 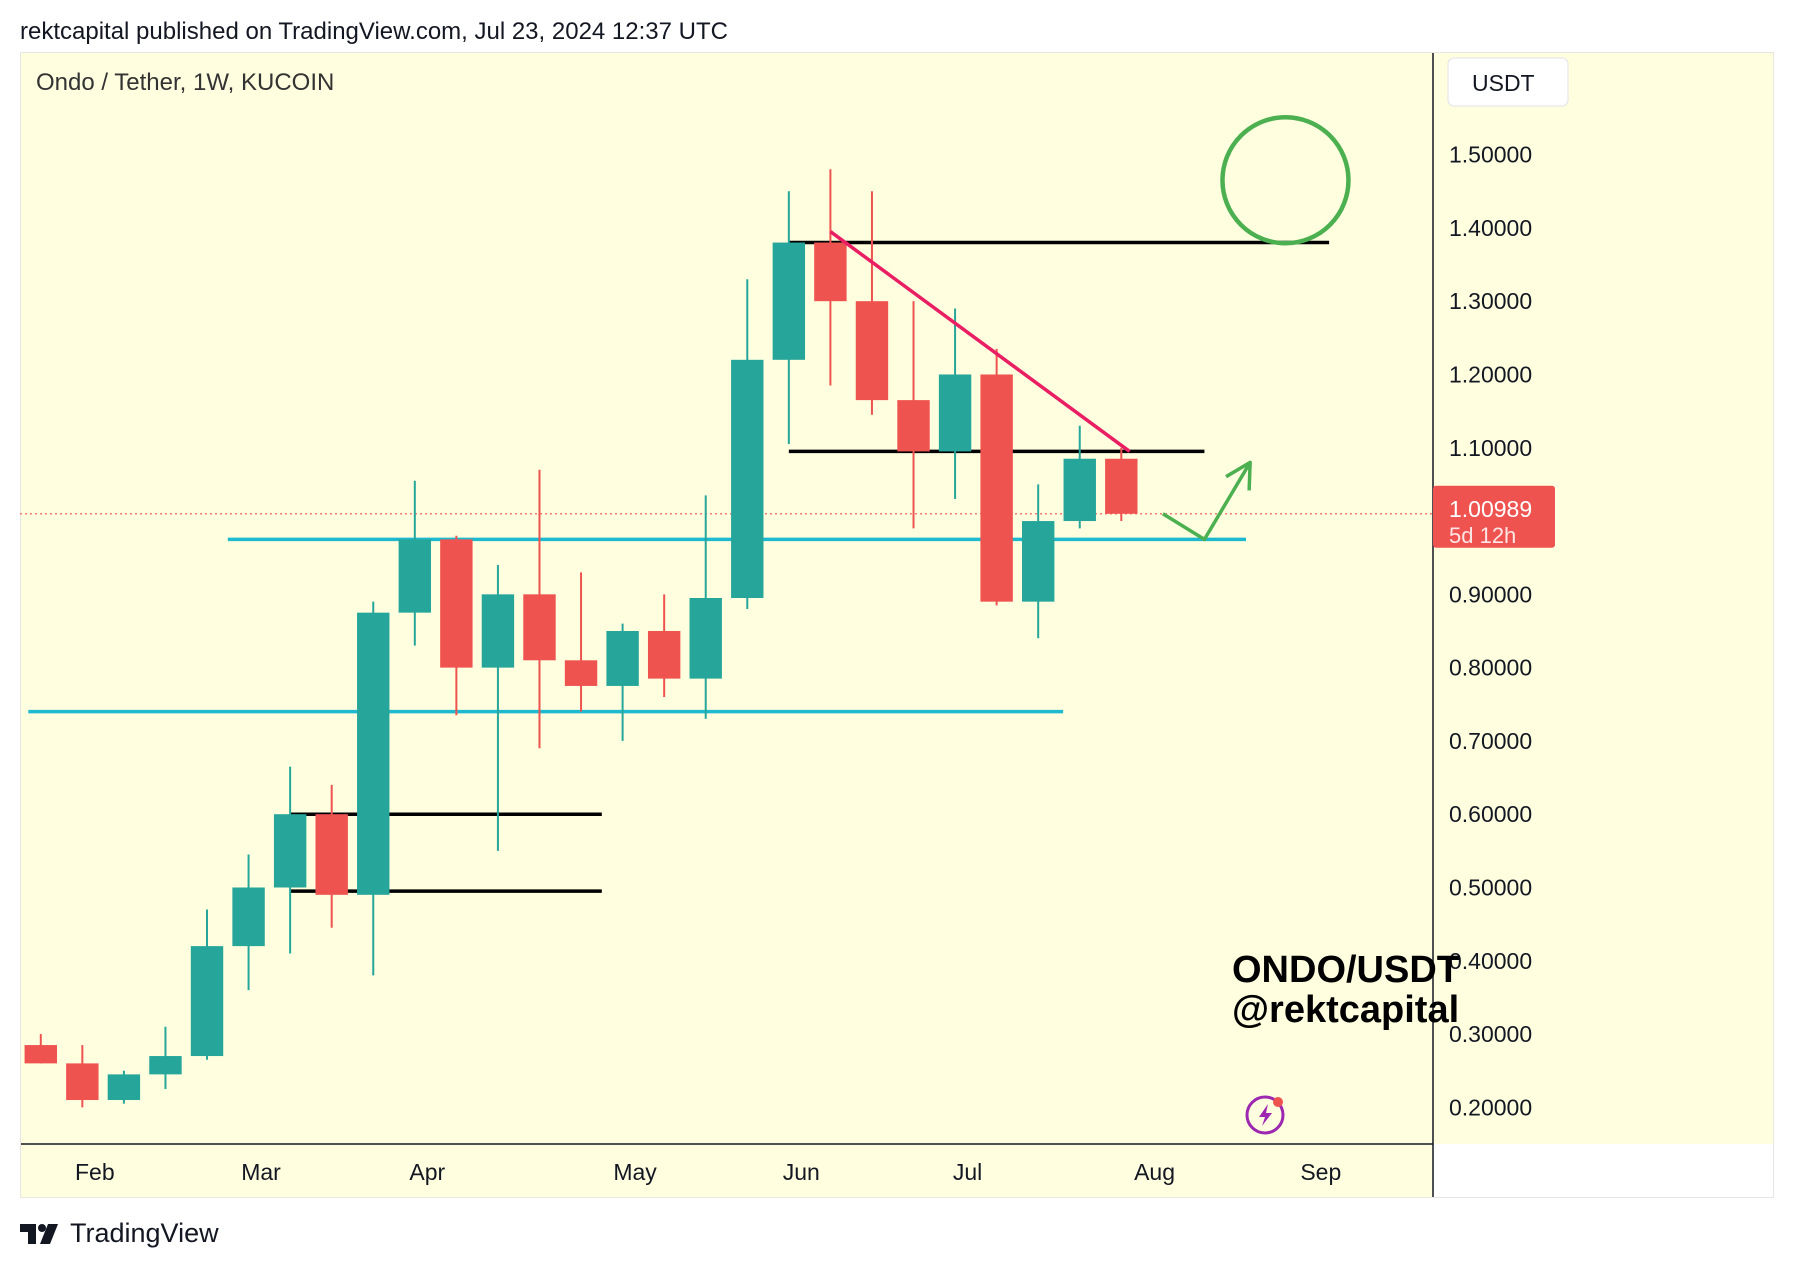 What do you see at coordinates (261, 1172) in the screenshot?
I see `time-tick-label: Mar` at bounding box center [261, 1172].